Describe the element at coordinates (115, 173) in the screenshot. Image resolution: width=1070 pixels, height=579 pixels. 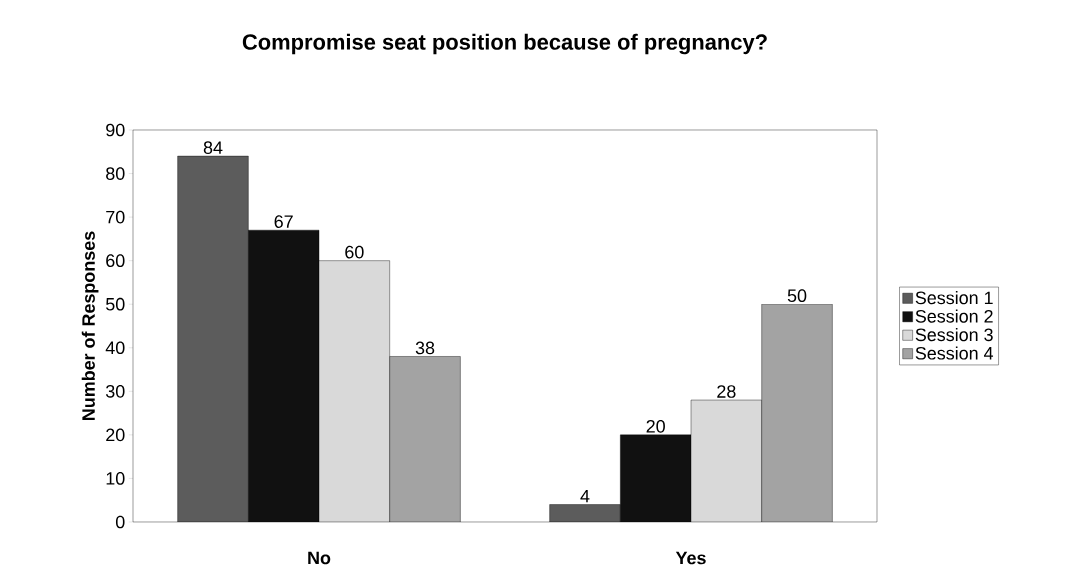
I see `y-tick-label: 80` at that location.